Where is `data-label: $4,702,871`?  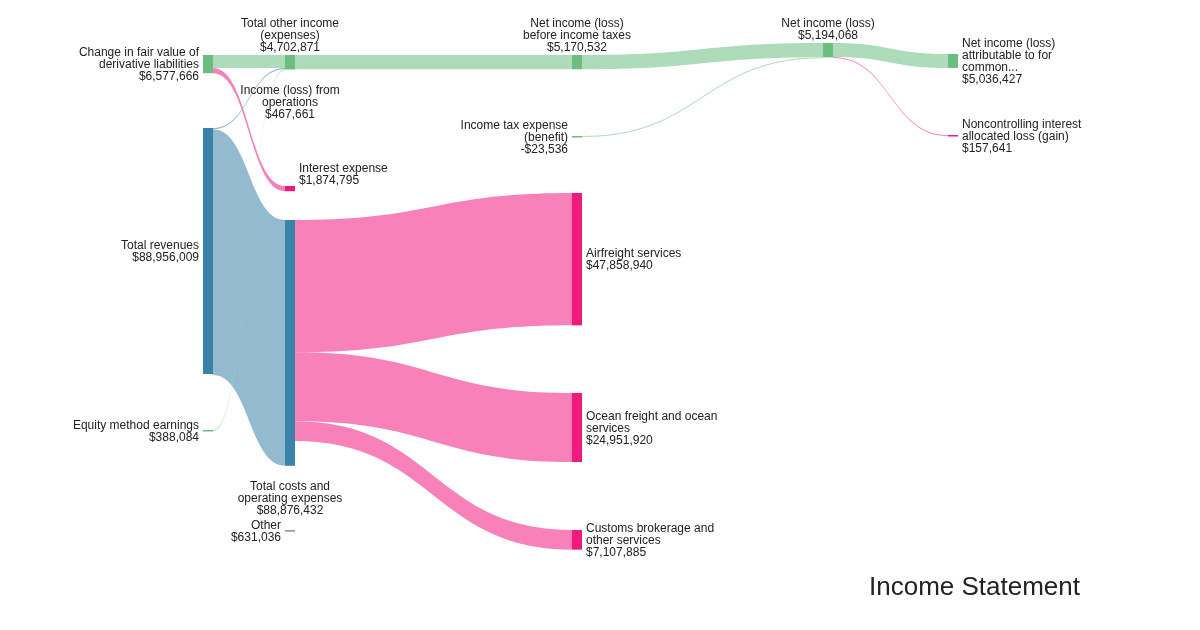 data-label: $4,702,871 is located at coordinates (290, 47).